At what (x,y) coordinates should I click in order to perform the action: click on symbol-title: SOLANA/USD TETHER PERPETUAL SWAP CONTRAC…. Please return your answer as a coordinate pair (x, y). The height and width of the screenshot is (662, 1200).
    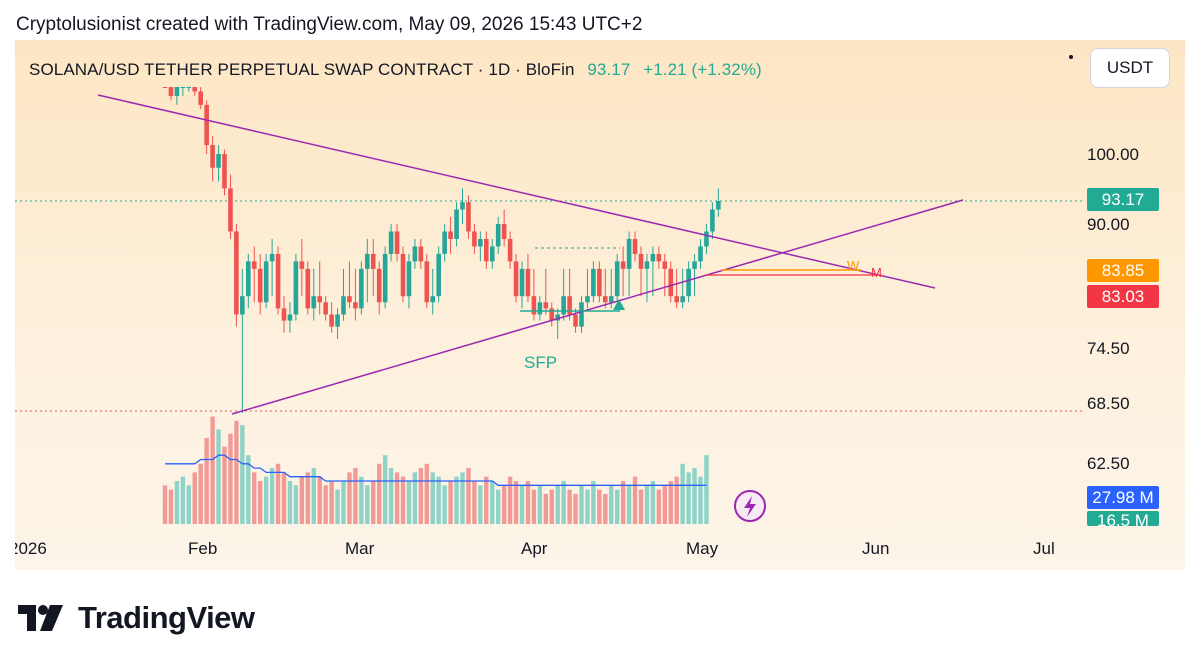
    Looking at the image, I should click on (302, 69).